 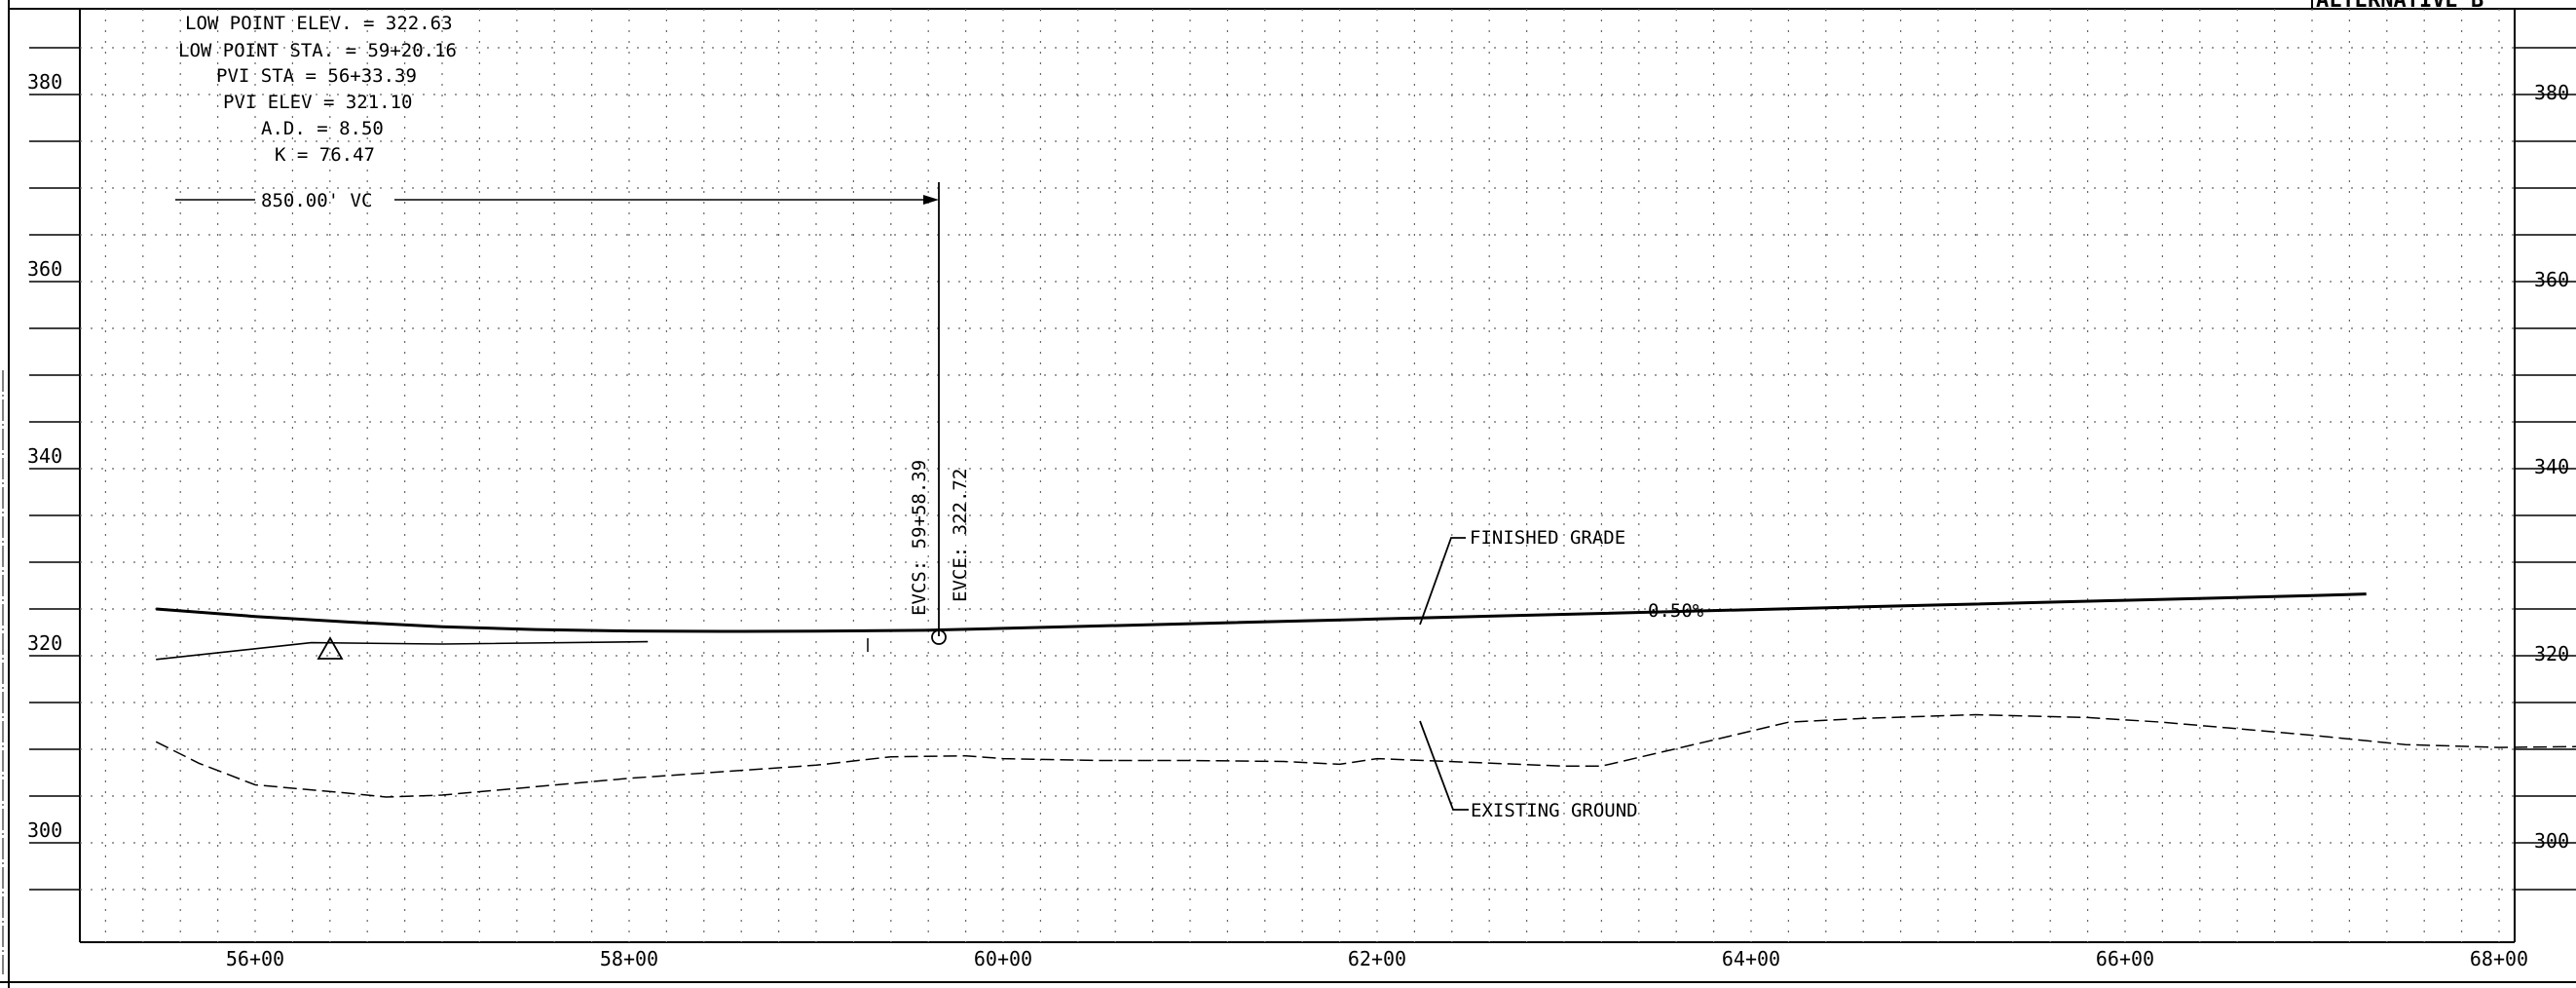 What do you see at coordinates (1547, 538) in the screenshot?
I see `finished-grade-label: FINISHED GRADE` at bounding box center [1547, 538].